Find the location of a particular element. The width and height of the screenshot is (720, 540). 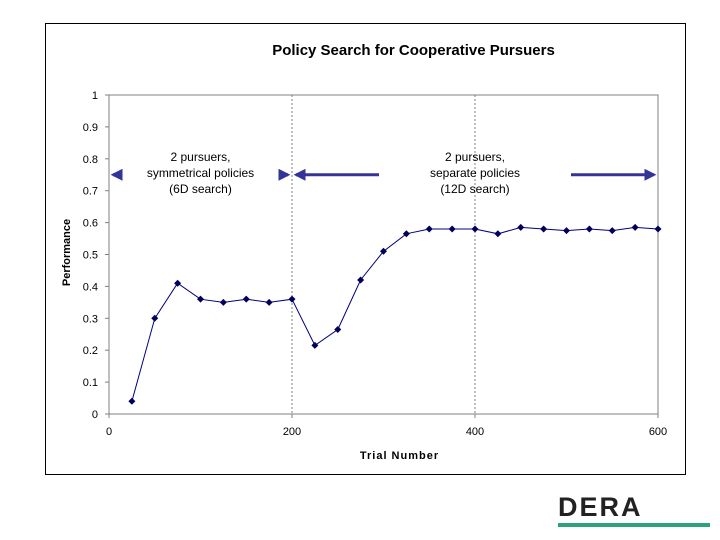

y-tick-label: 0.3 is located at coordinates (90, 319).